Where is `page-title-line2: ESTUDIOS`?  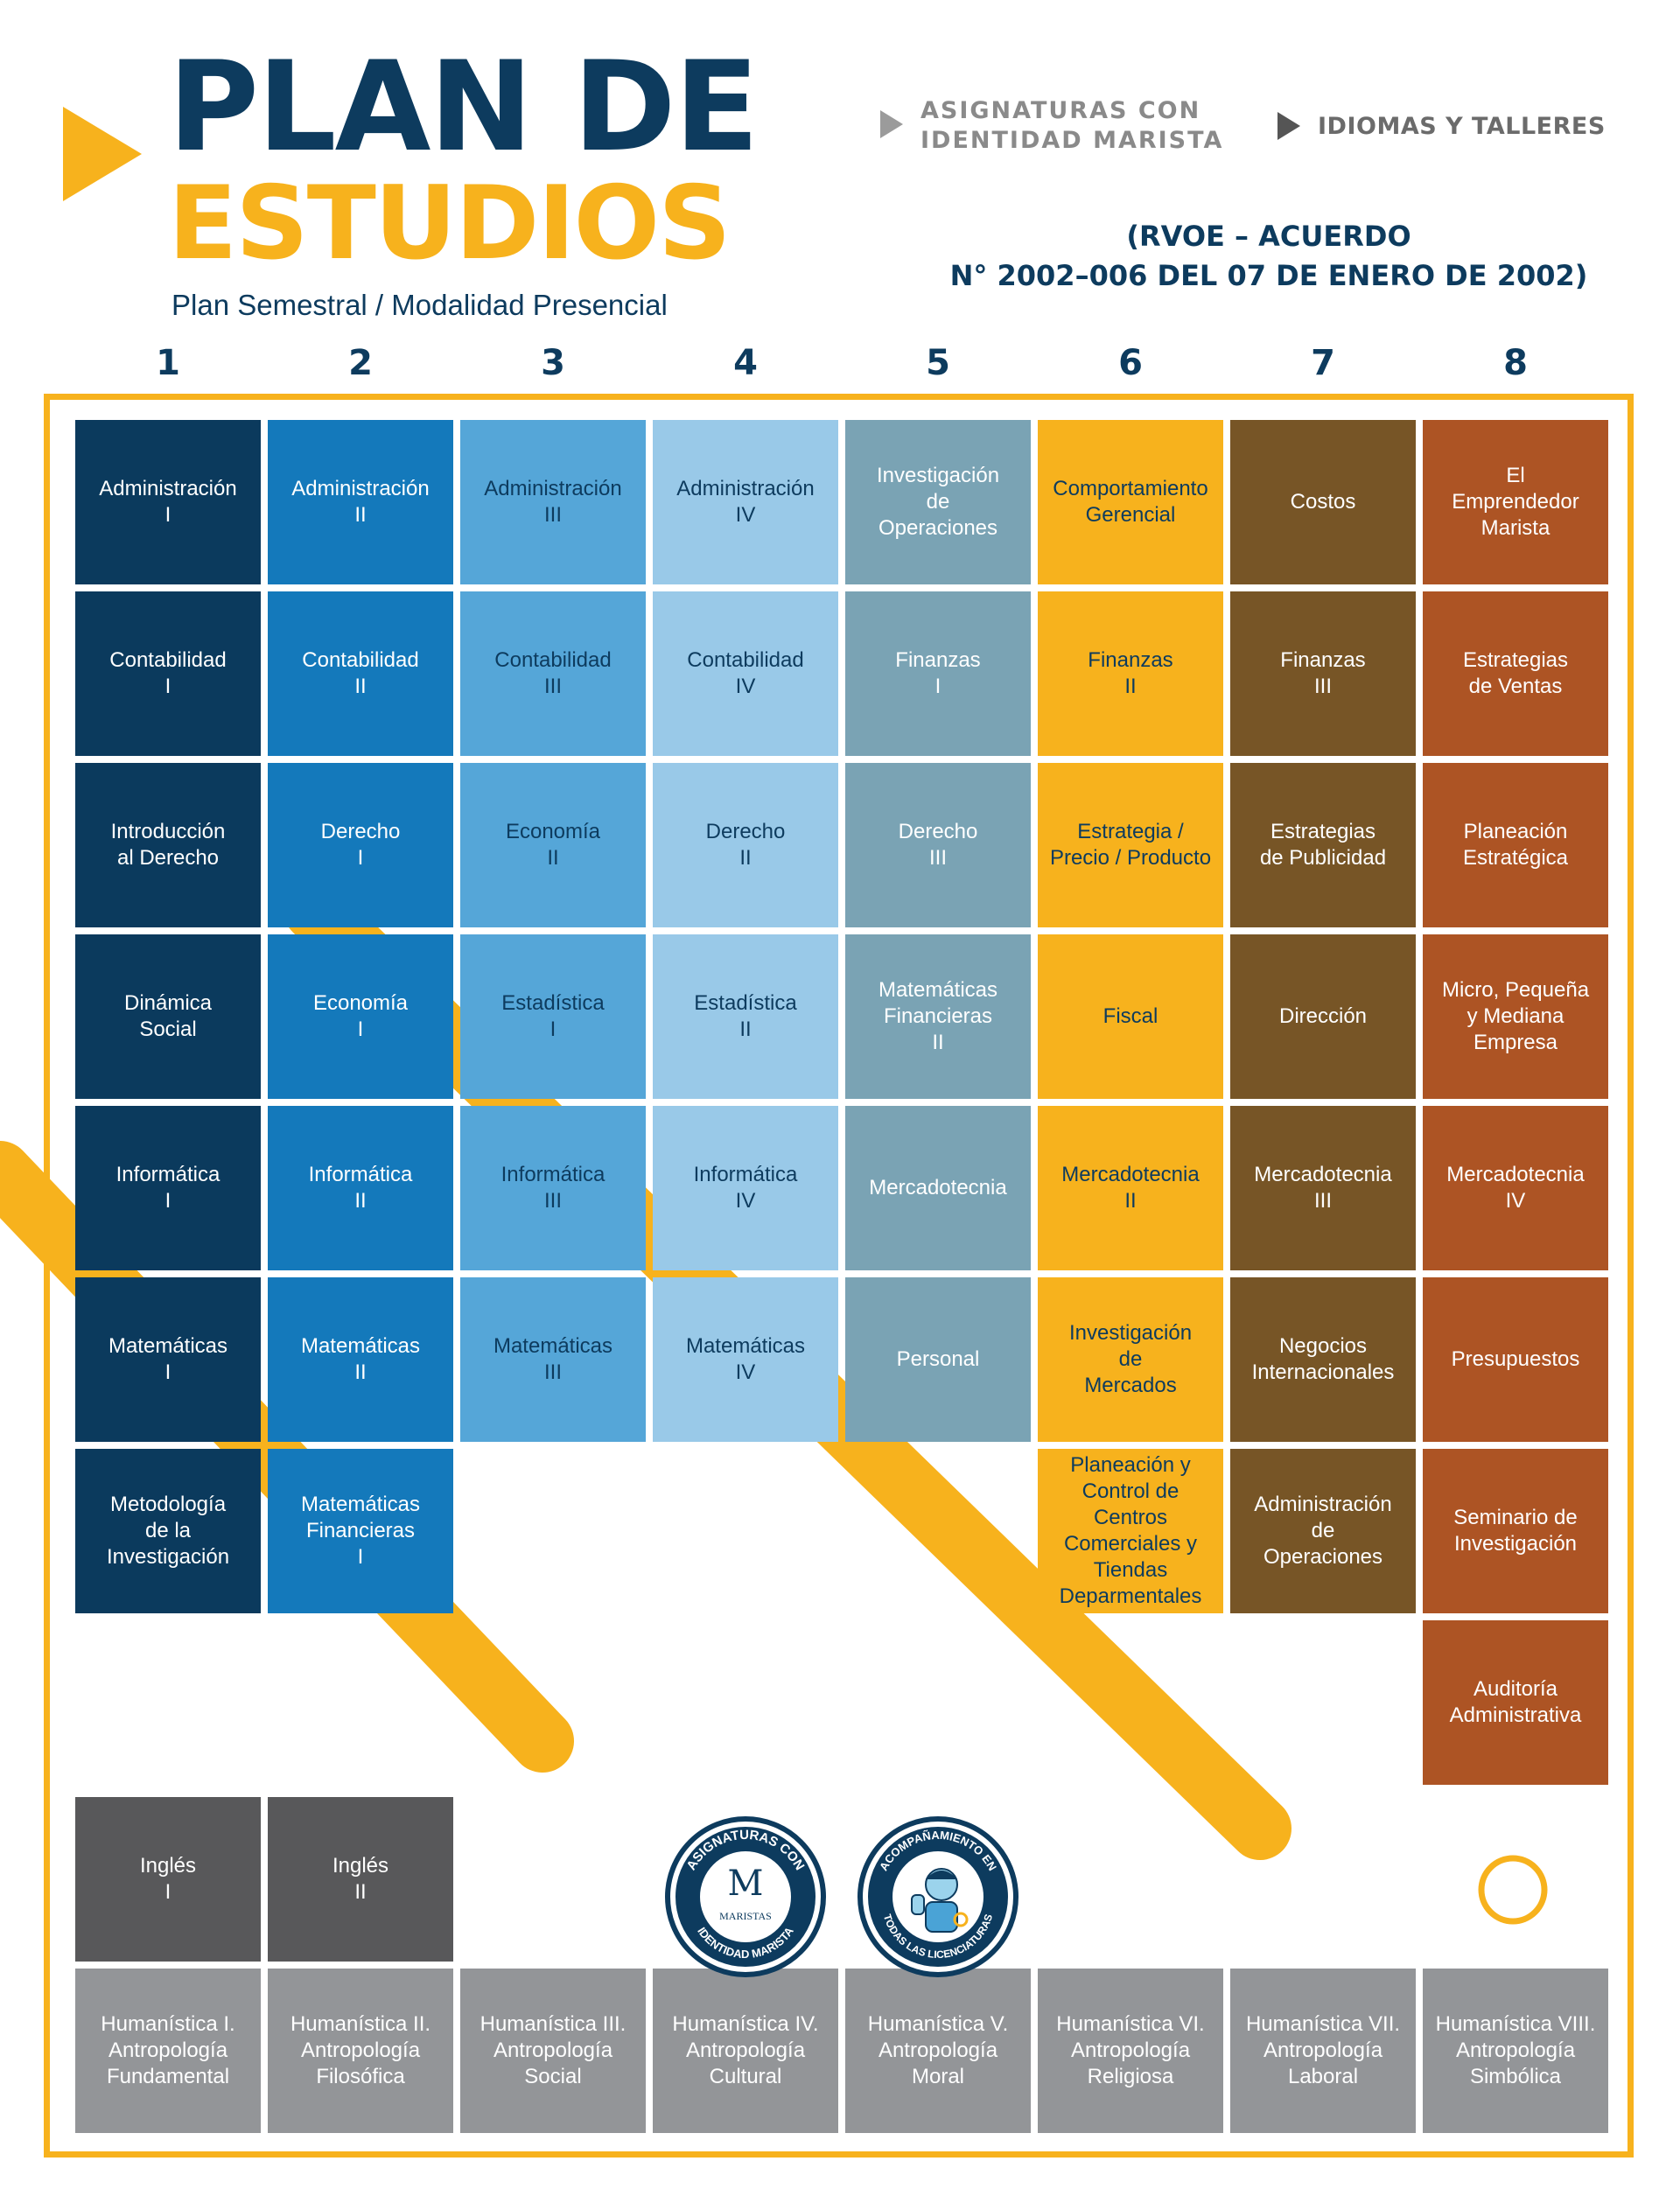
page-title-line2: ESTUDIOS is located at coordinates (450, 223).